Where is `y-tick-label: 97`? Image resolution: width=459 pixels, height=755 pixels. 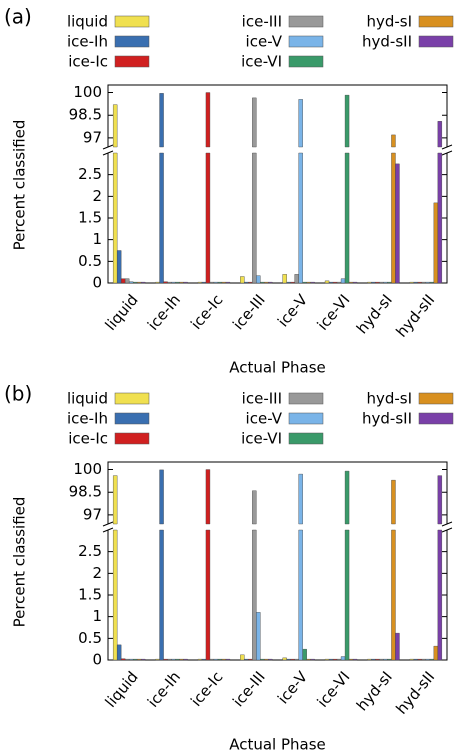 y-tick-label: 97 is located at coordinates (92, 514).